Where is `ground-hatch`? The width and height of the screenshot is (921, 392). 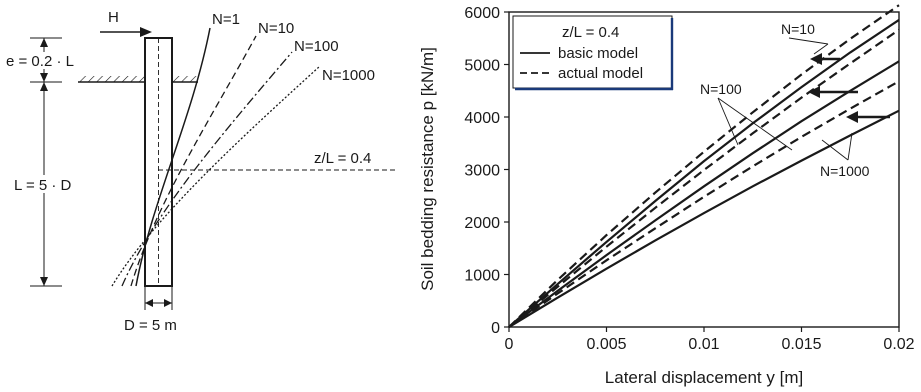
ground-hatch is located at coordinates (138, 79).